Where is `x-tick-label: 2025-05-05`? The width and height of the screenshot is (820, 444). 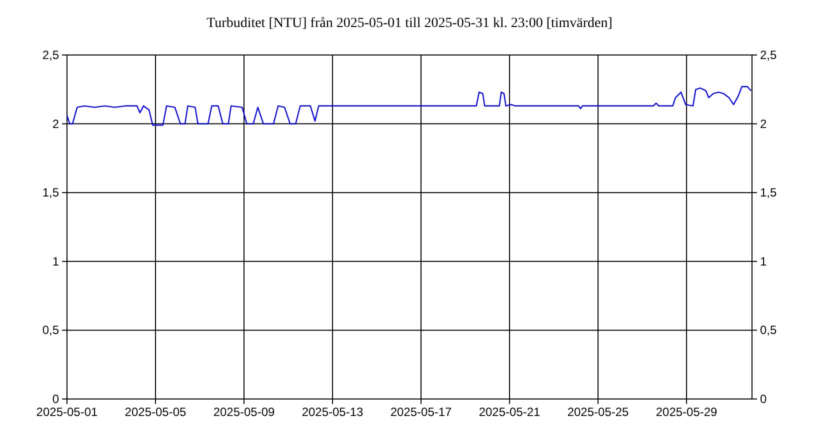 x-tick-label: 2025-05-05 is located at coordinates (155, 412).